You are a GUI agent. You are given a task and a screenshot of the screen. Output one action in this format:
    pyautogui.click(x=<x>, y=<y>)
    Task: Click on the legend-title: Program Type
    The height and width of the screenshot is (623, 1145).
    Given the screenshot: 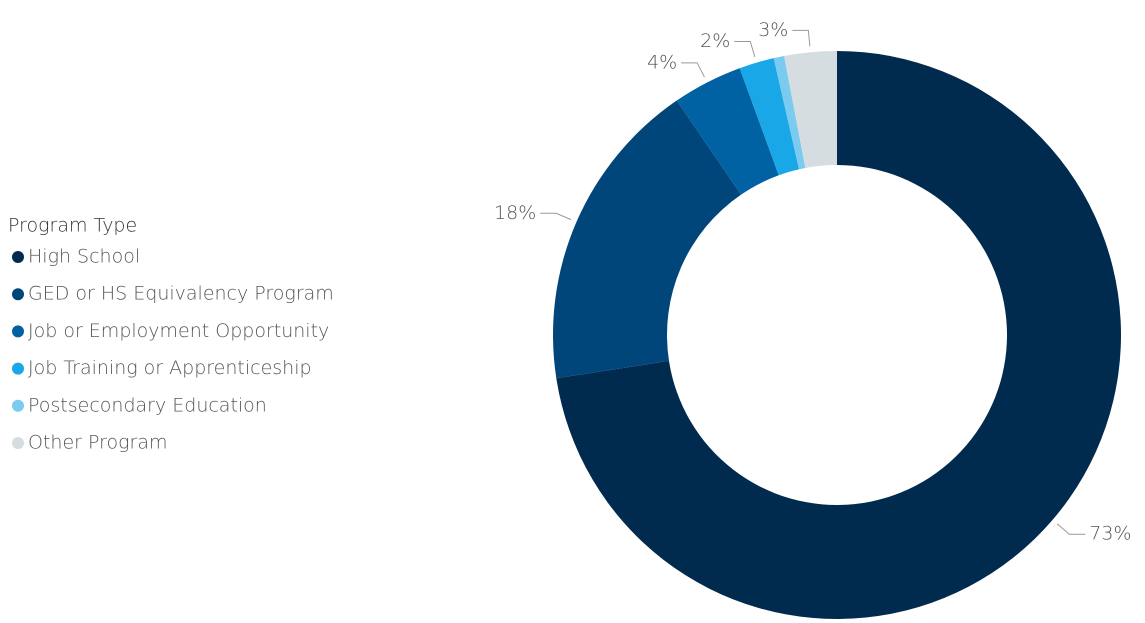 What is the action you would take?
    pyautogui.click(x=72, y=226)
    